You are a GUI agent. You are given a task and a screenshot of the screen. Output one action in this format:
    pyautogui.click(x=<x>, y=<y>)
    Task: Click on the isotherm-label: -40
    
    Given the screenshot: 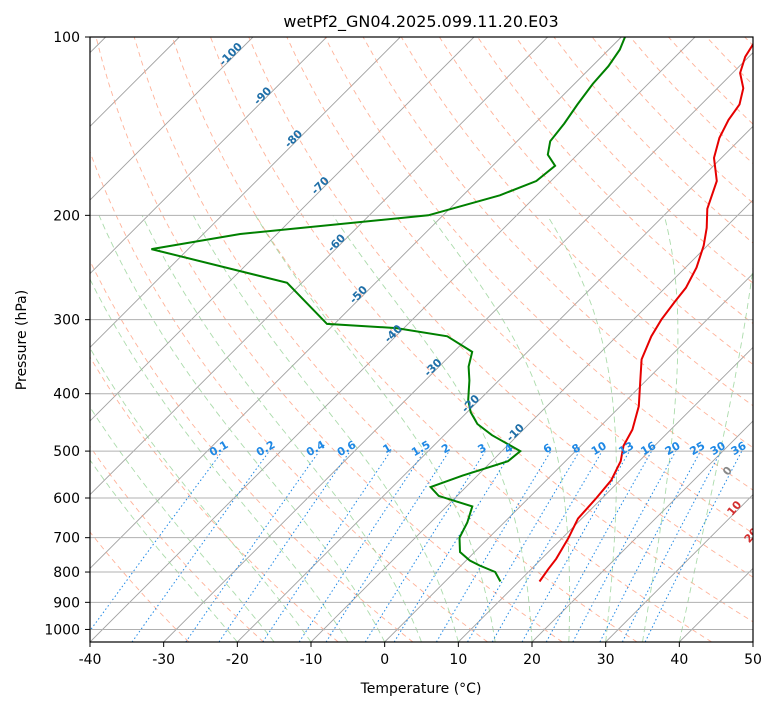 What is the action you would take?
    pyautogui.click(x=393, y=333)
    